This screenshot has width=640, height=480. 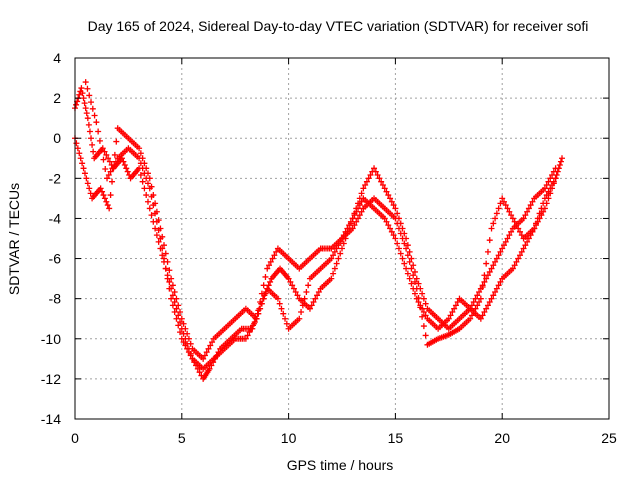 I want to click on y-tick-label: -8, so click(x=55, y=299).